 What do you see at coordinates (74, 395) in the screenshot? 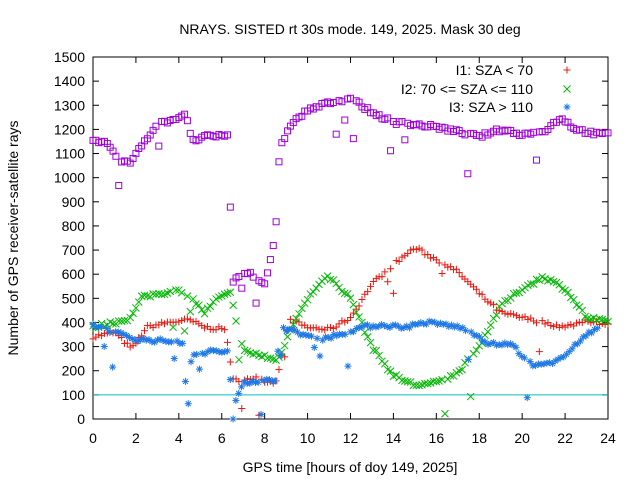
I see `y-tick-label: 100` at bounding box center [74, 395].